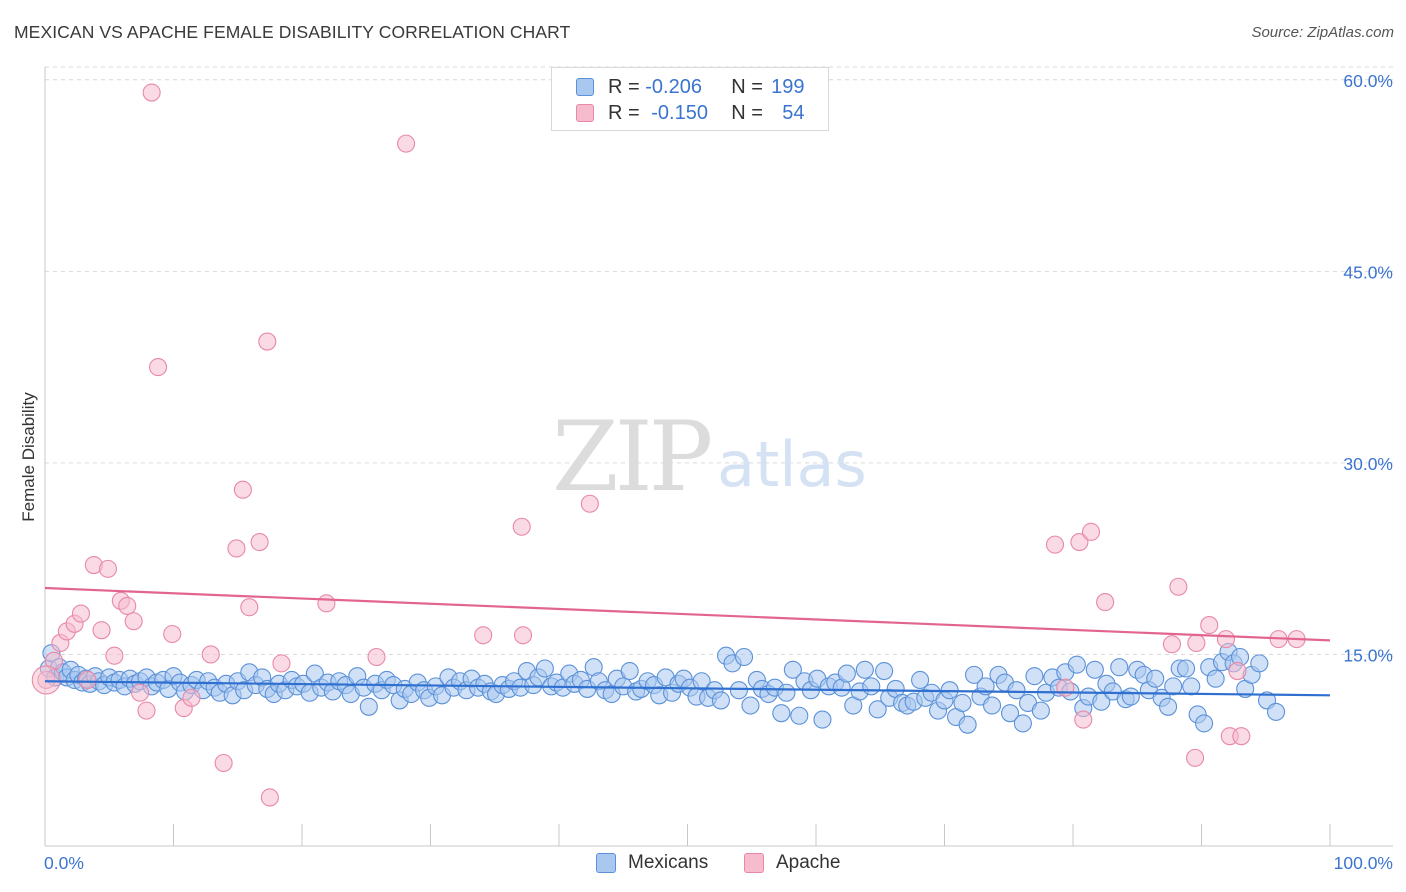 This screenshot has height=892, width=1406. What do you see at coordinates (64, 863) in the screenshot?
I see `x-tick-label-min: 0.0%` at bounding box center [64, 863].